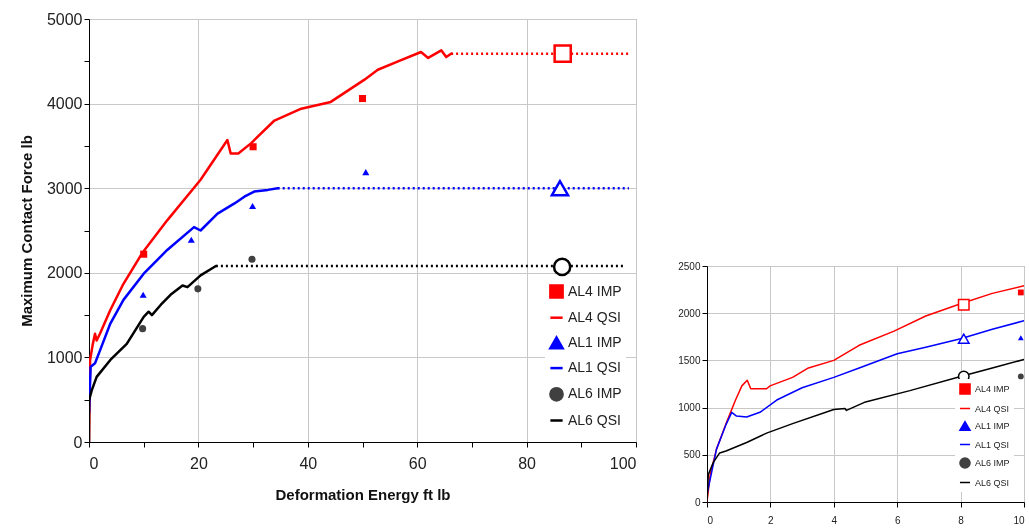  I want to click on x-tick-label: 40, so click(308, 463).